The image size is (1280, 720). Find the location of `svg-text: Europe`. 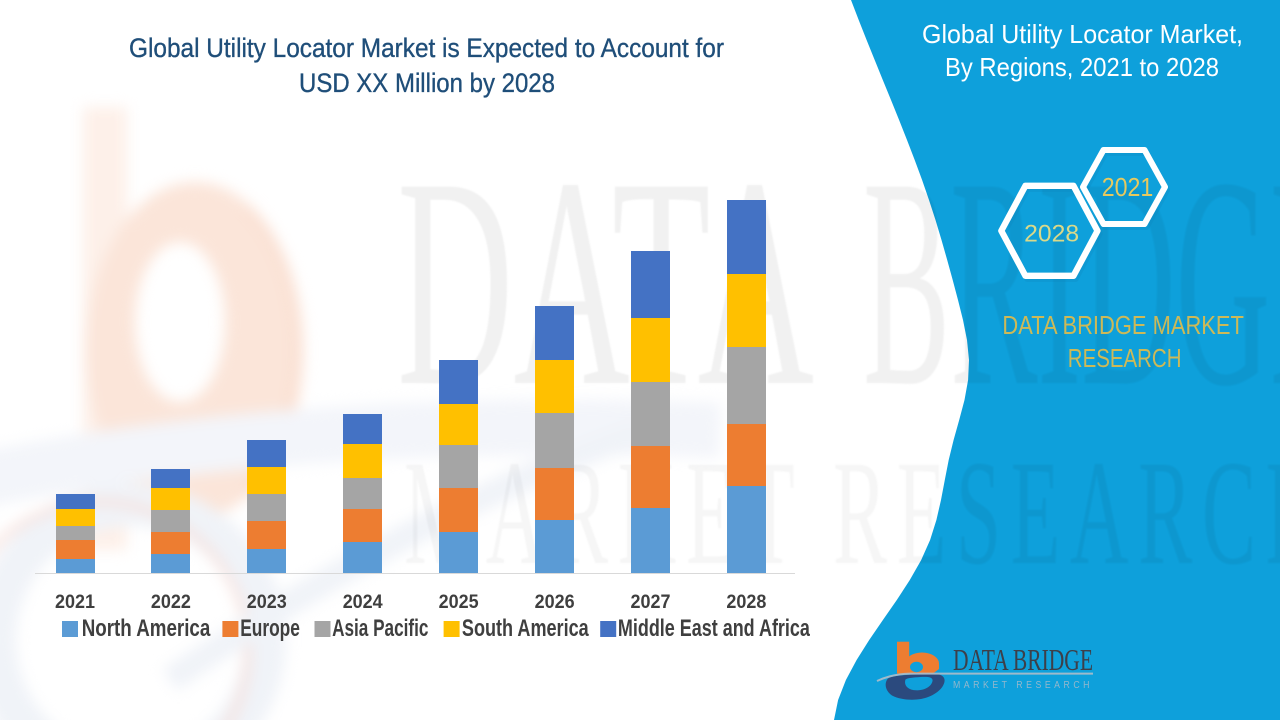

svg-text: Europe is located at coordinates (270, 628).